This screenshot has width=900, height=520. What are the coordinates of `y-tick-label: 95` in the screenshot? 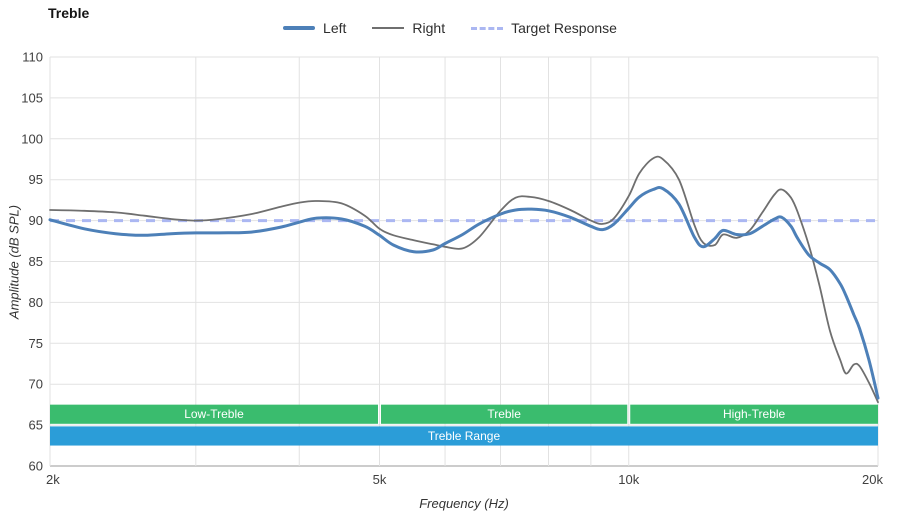 It's located at (36, 179).